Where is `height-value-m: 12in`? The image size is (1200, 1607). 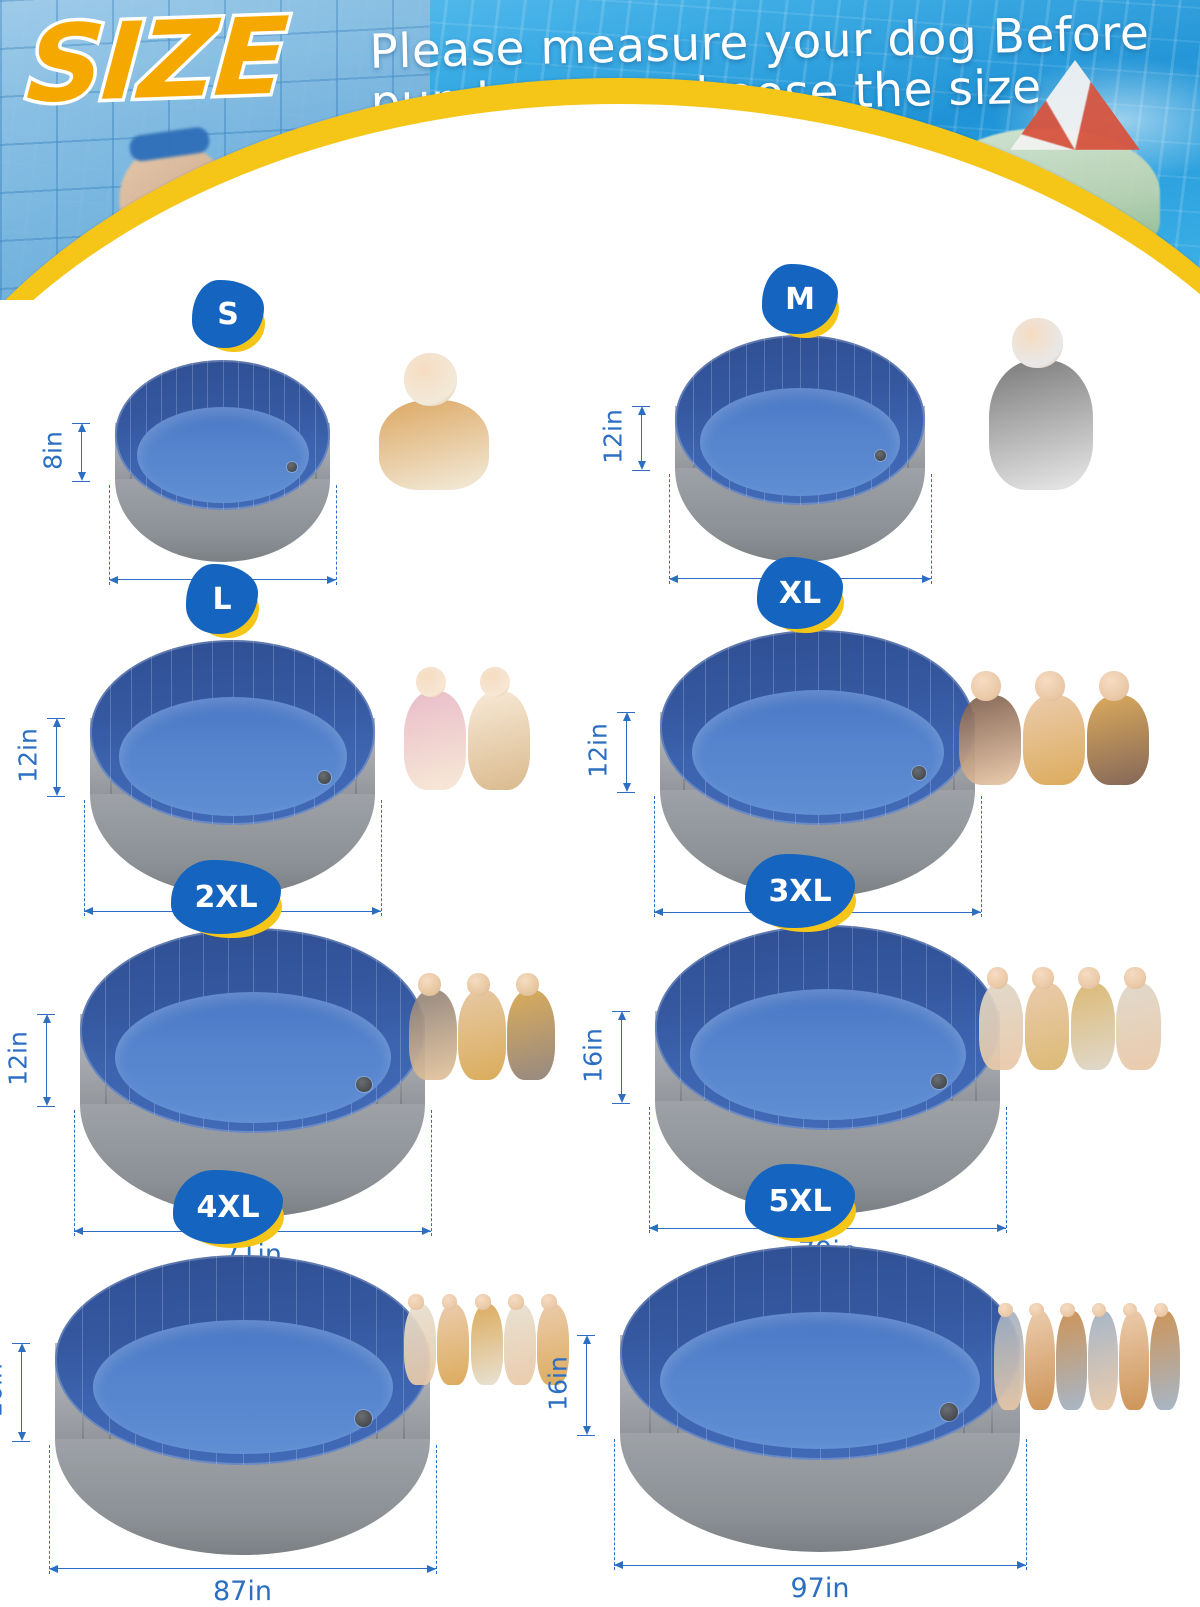 height-value-m: 12in is located at coordinates (613, 437).